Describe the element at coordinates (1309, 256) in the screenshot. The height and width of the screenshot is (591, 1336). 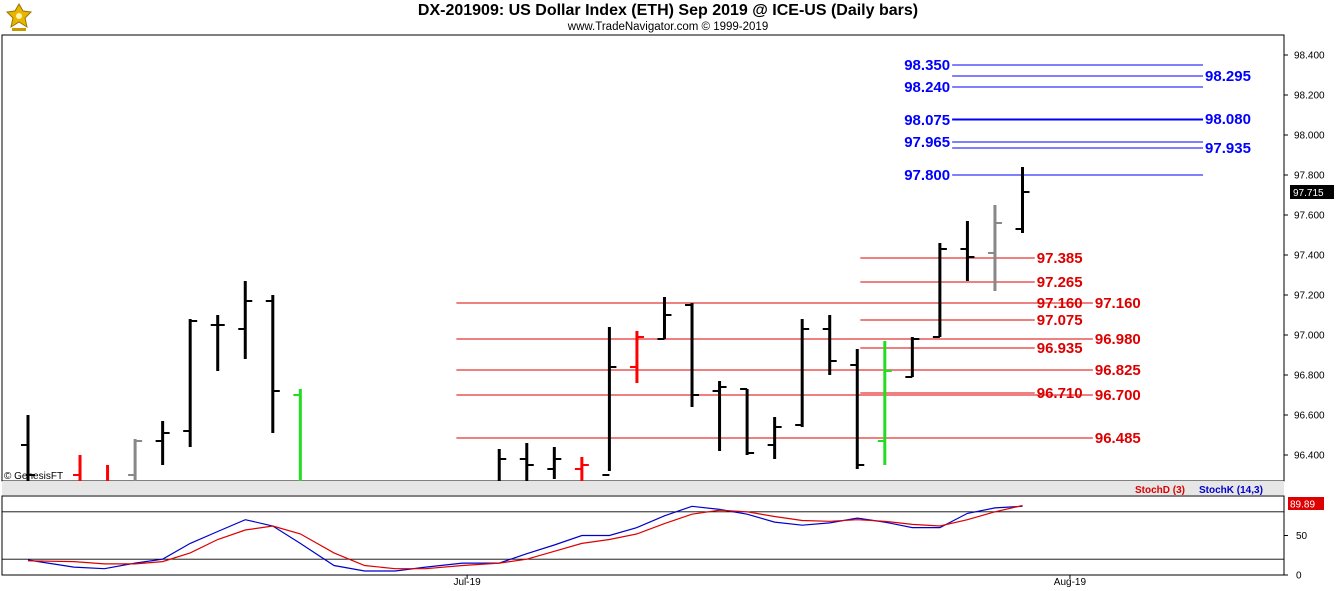
I see `price-y-tick-label: 97.400` at that location.